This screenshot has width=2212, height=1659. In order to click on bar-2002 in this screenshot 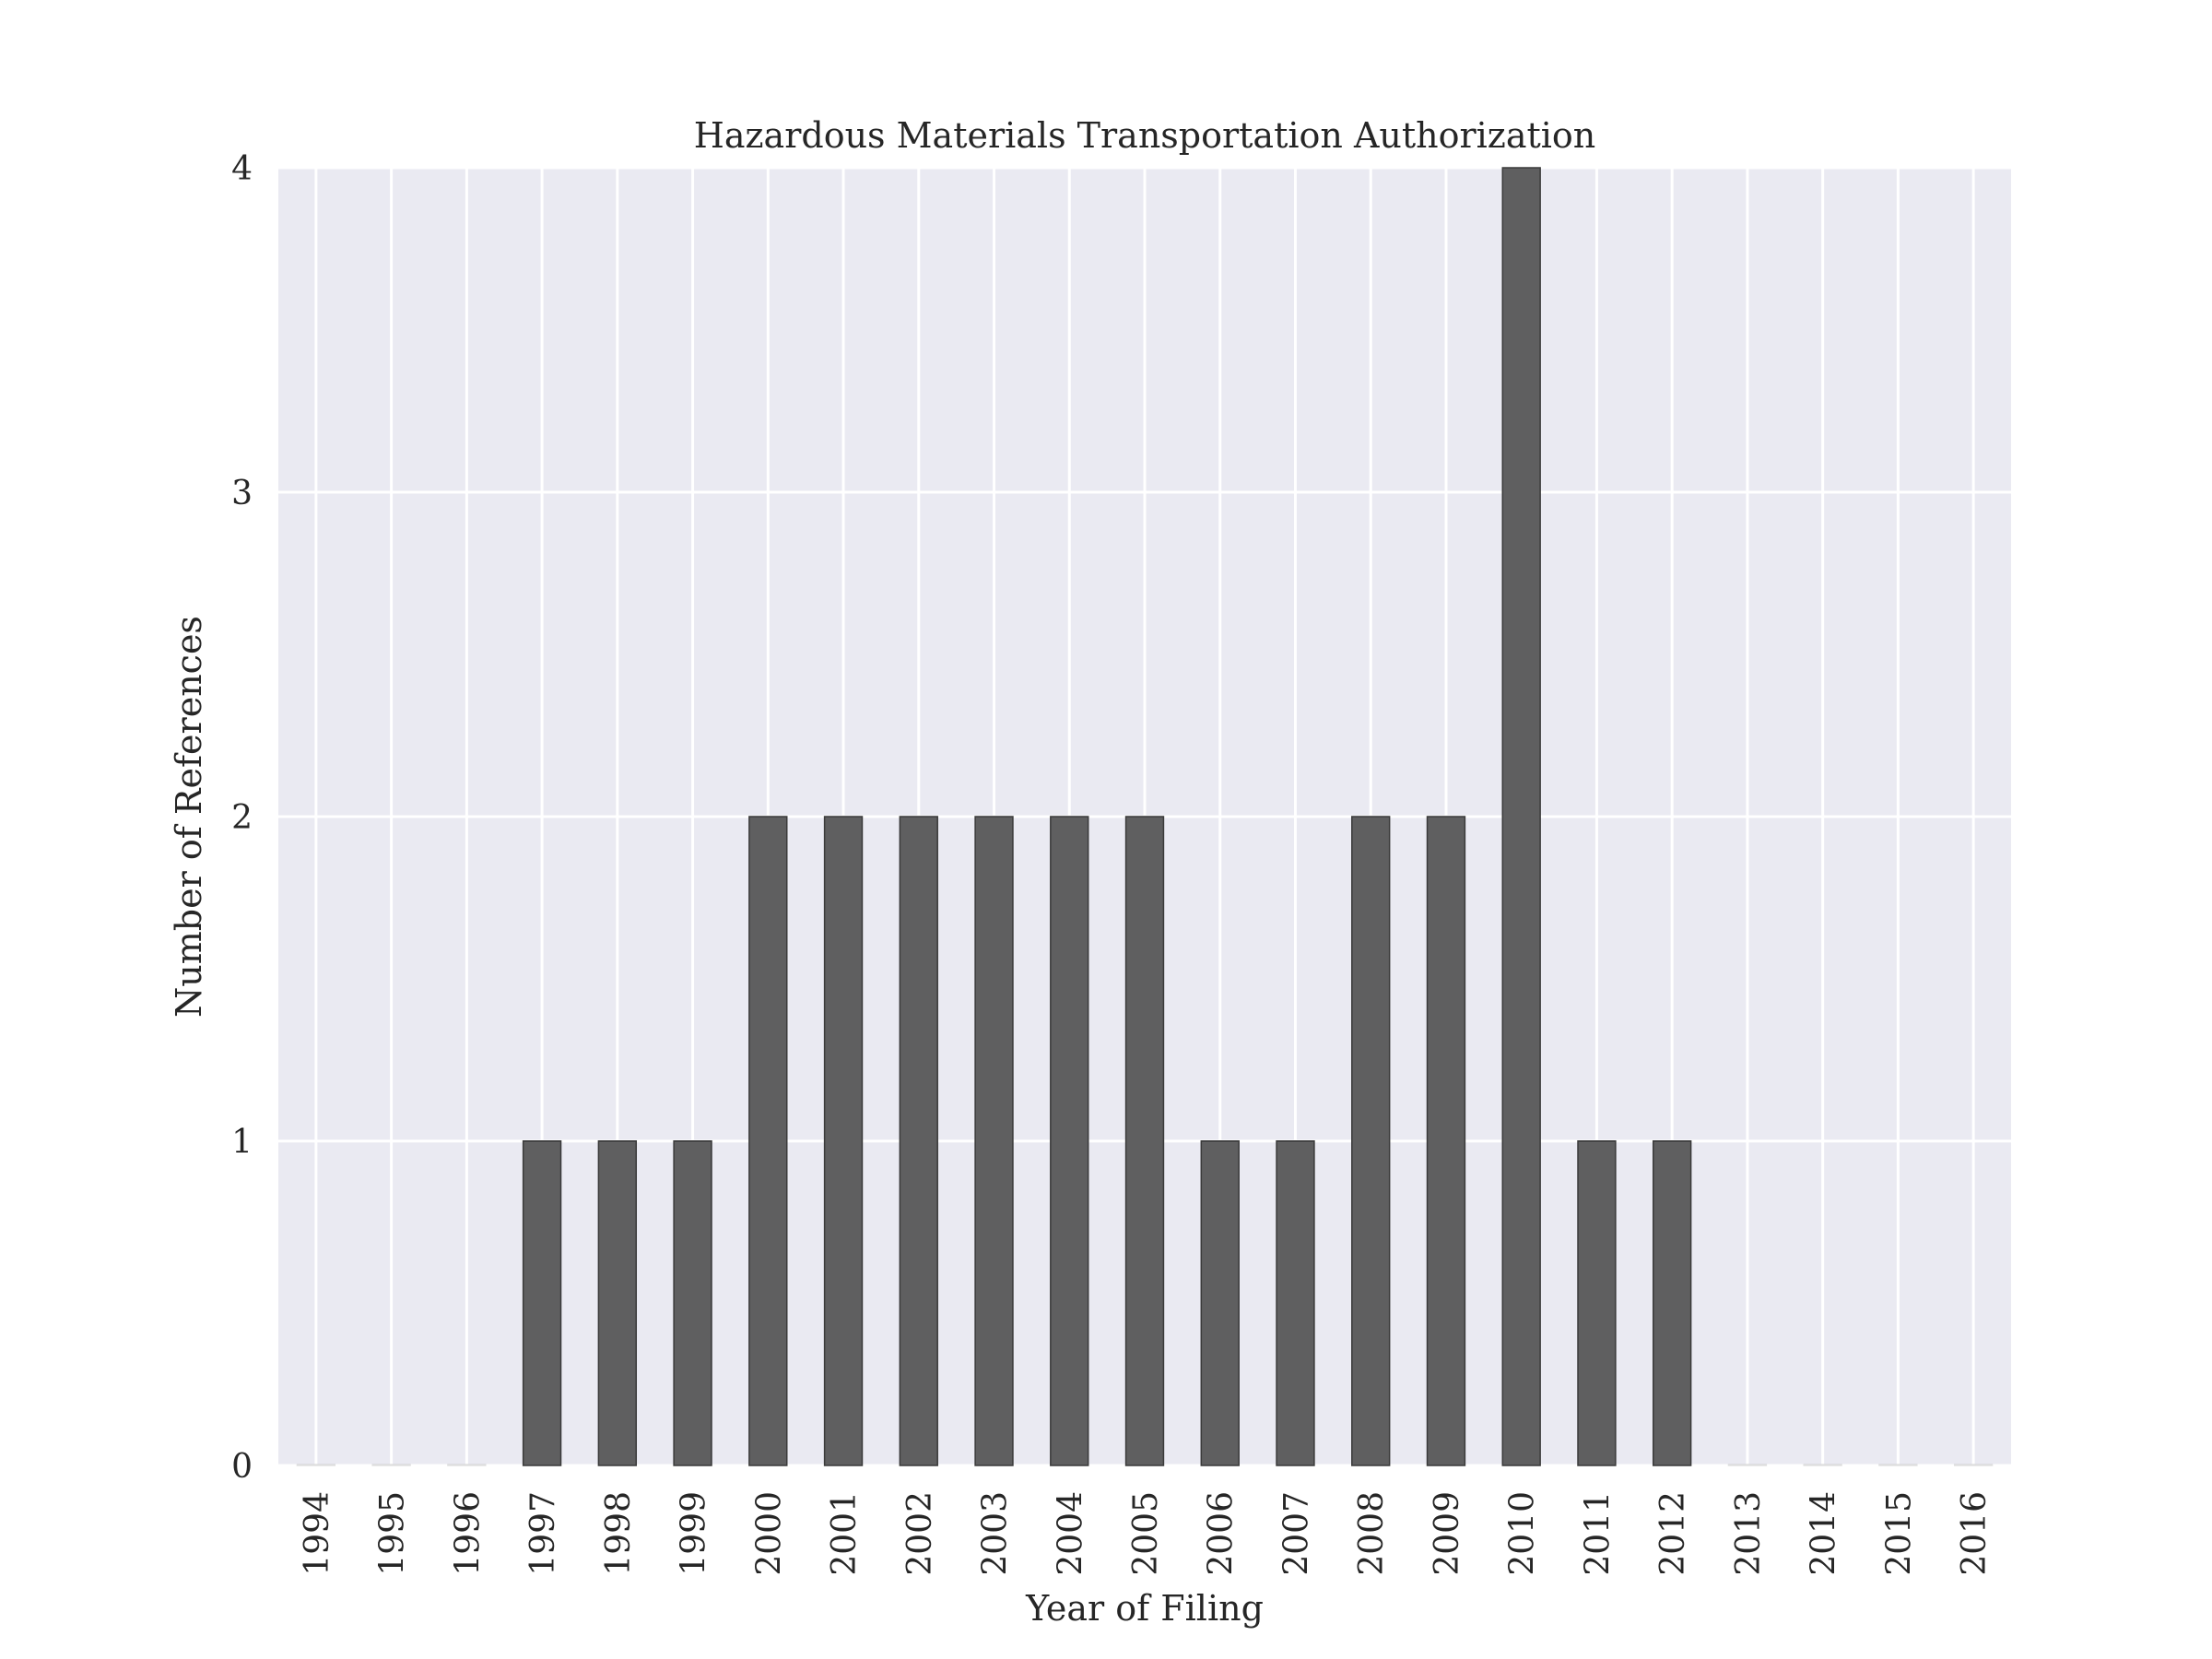, I will do `click(918, 1141)`.